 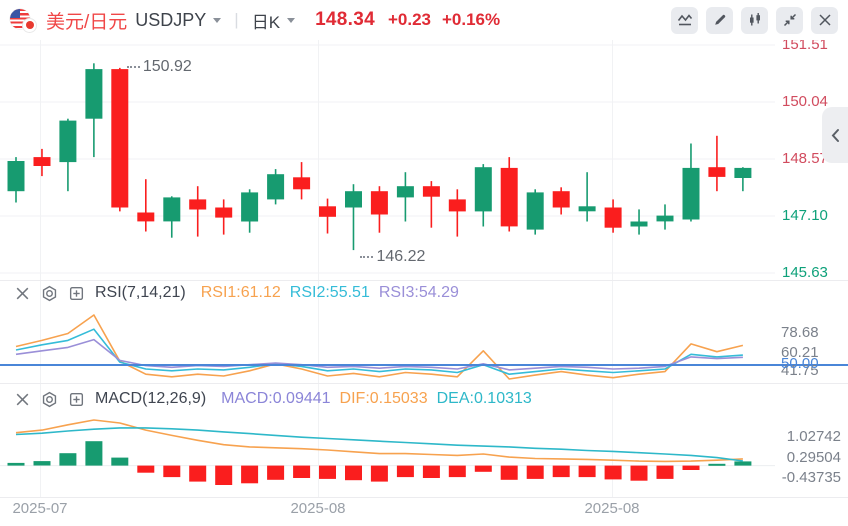 I want to click on price-change: +0.23, so click(x=409, y=19).